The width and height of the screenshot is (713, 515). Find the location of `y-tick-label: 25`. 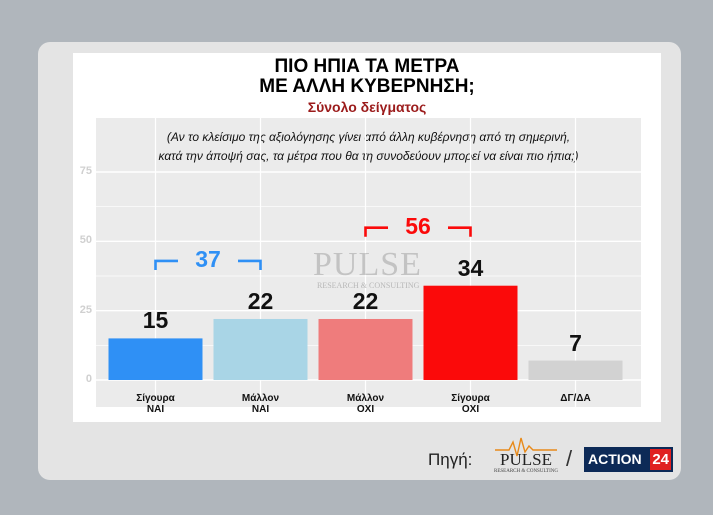

y-tick-label: 25 is located at coordinates (85, 309).